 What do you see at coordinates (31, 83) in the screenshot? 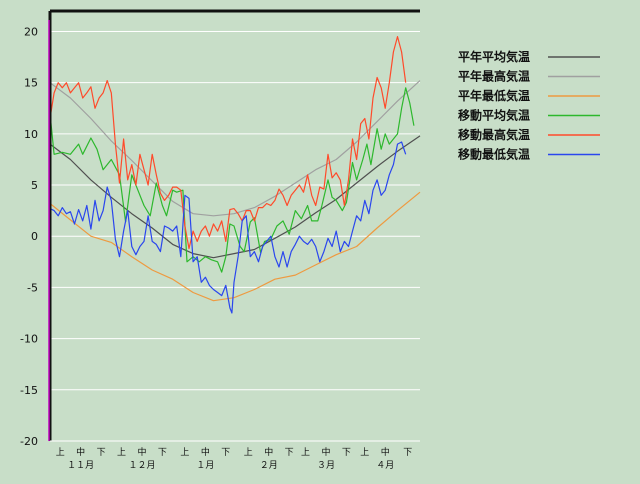
I see `y-tick-label: 15` at bounding box center [31, 83].